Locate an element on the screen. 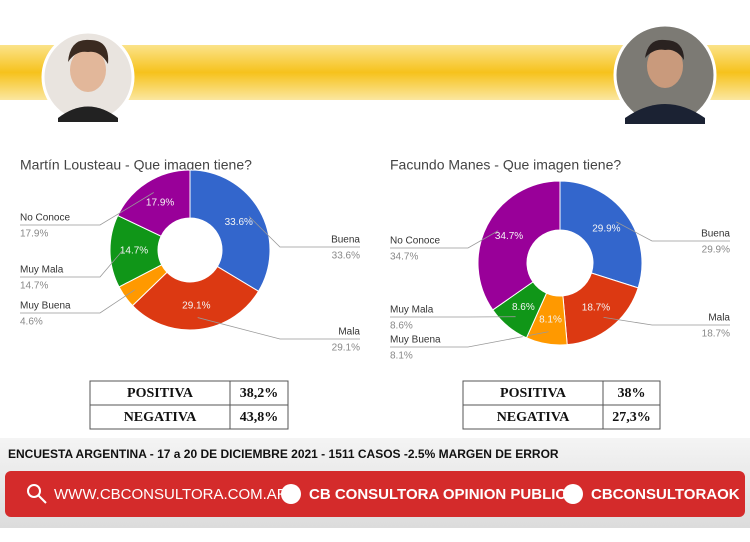  table-value: 27,3% is located at coordinates (631, 417).